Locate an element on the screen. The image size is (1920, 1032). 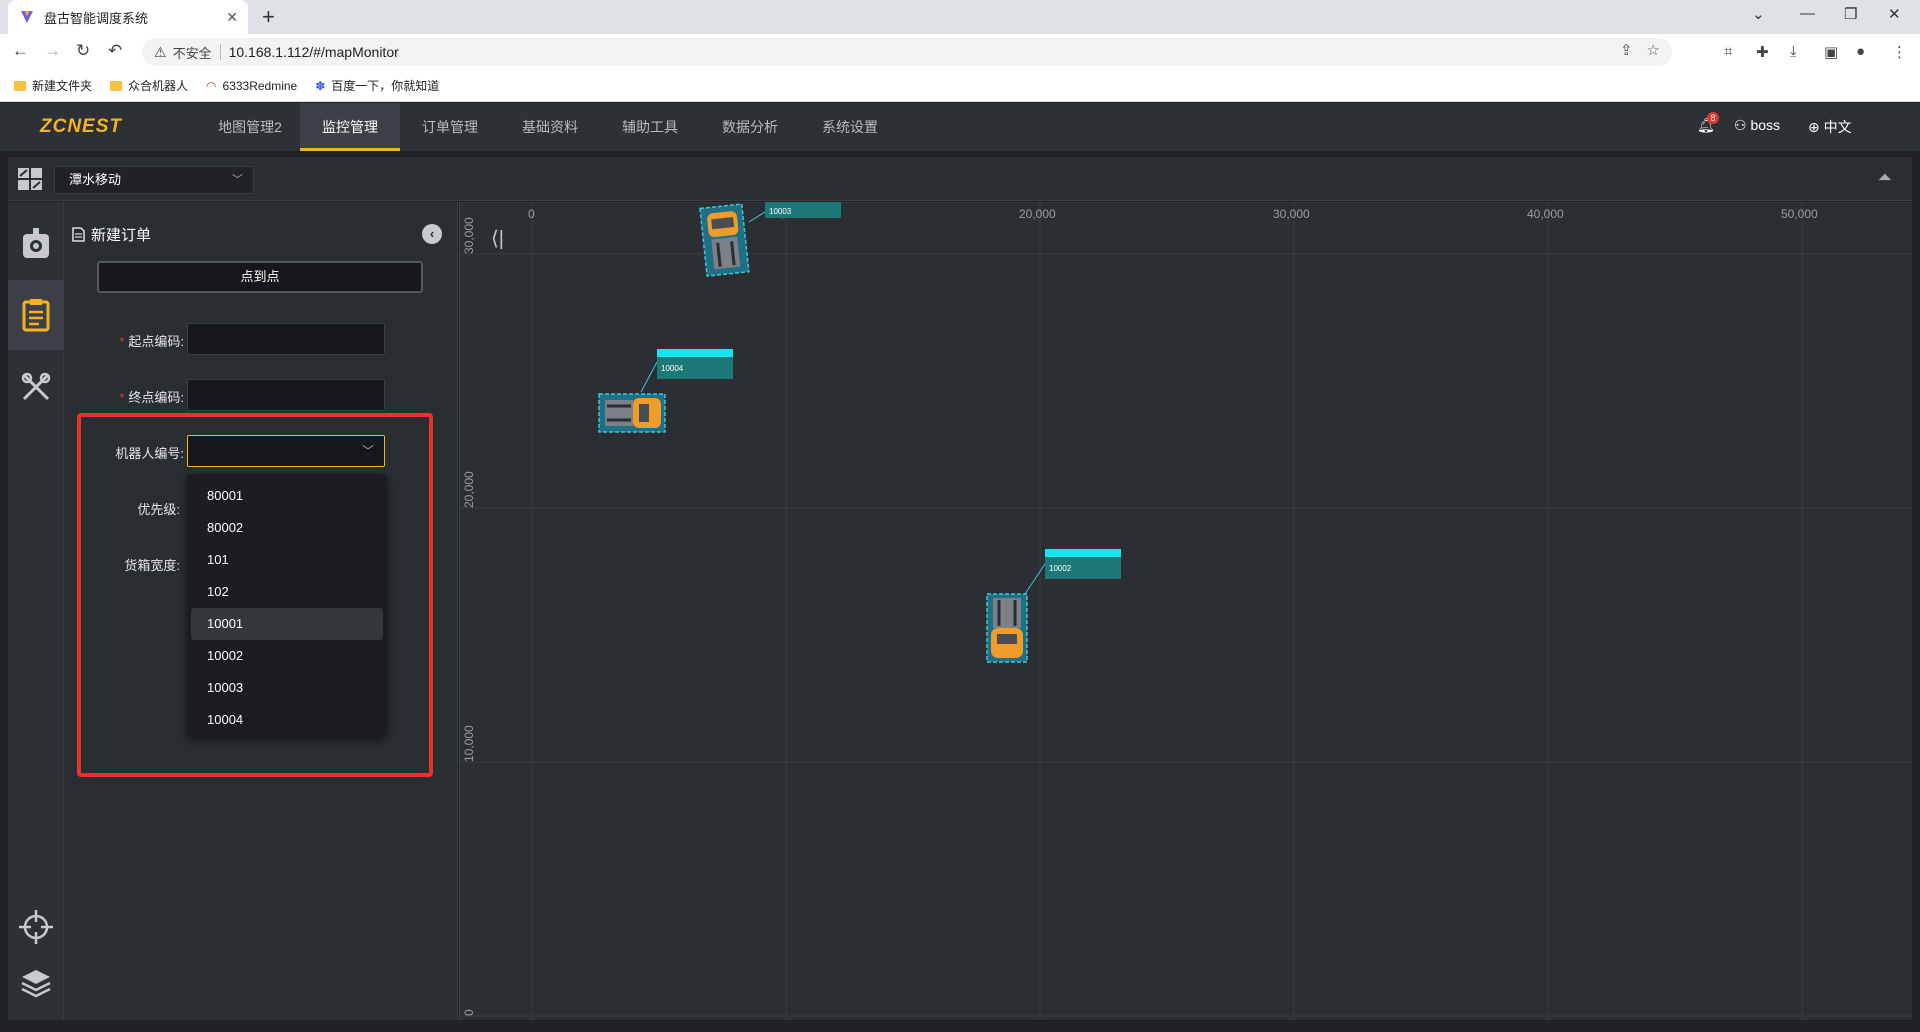
scene-icon is located at coordinates (30, 179).